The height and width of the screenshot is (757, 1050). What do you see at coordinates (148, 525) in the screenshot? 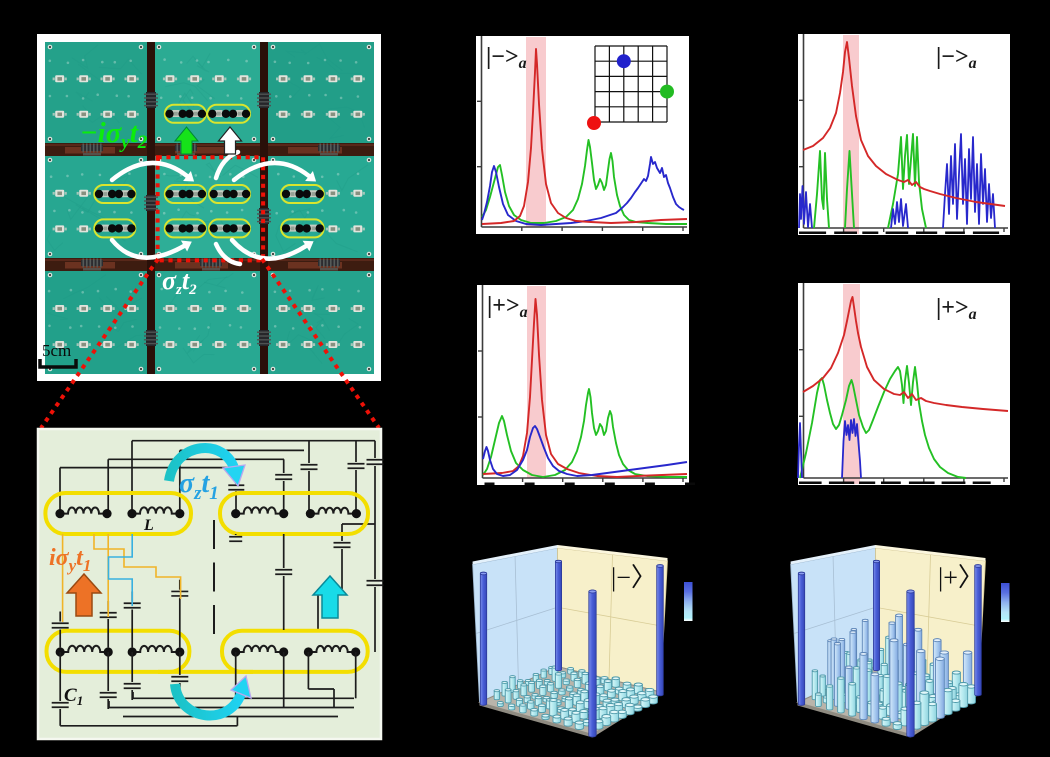
I see `svg-text: L` at bounding box center [148, 525].